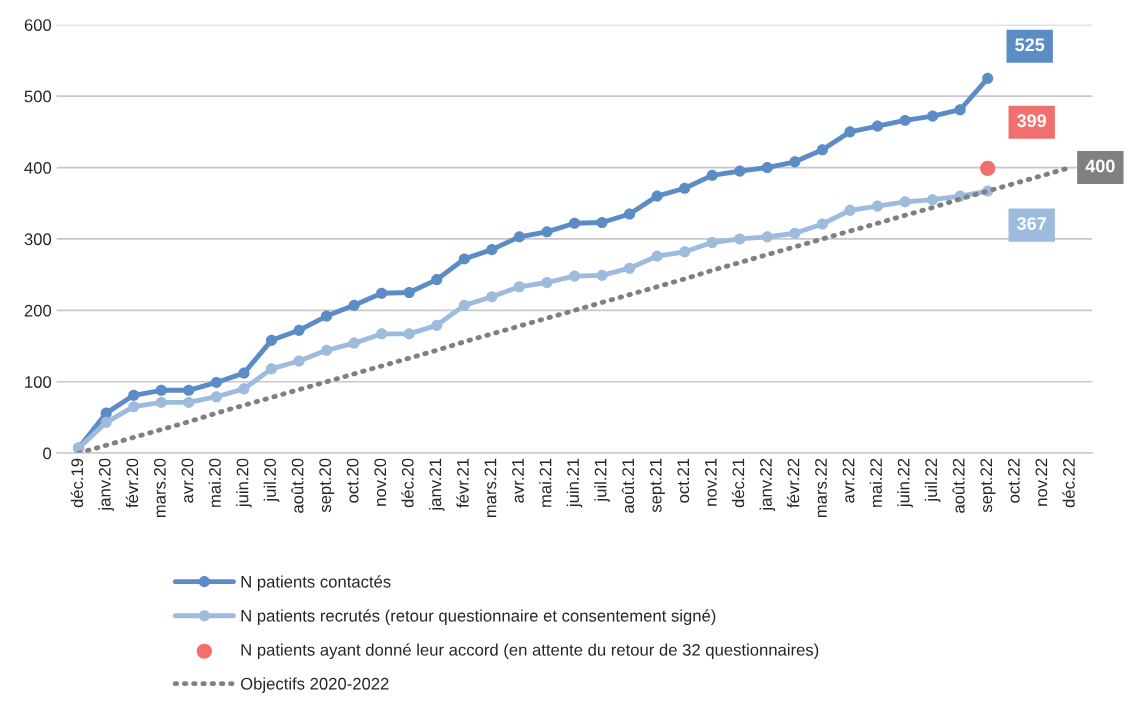 This screenshot has width=1132, height=708. What do you see at coordinates (106, 484) in the screenshot?
I see `x-tick-label: janv.20` at bounding box center [106, 484].